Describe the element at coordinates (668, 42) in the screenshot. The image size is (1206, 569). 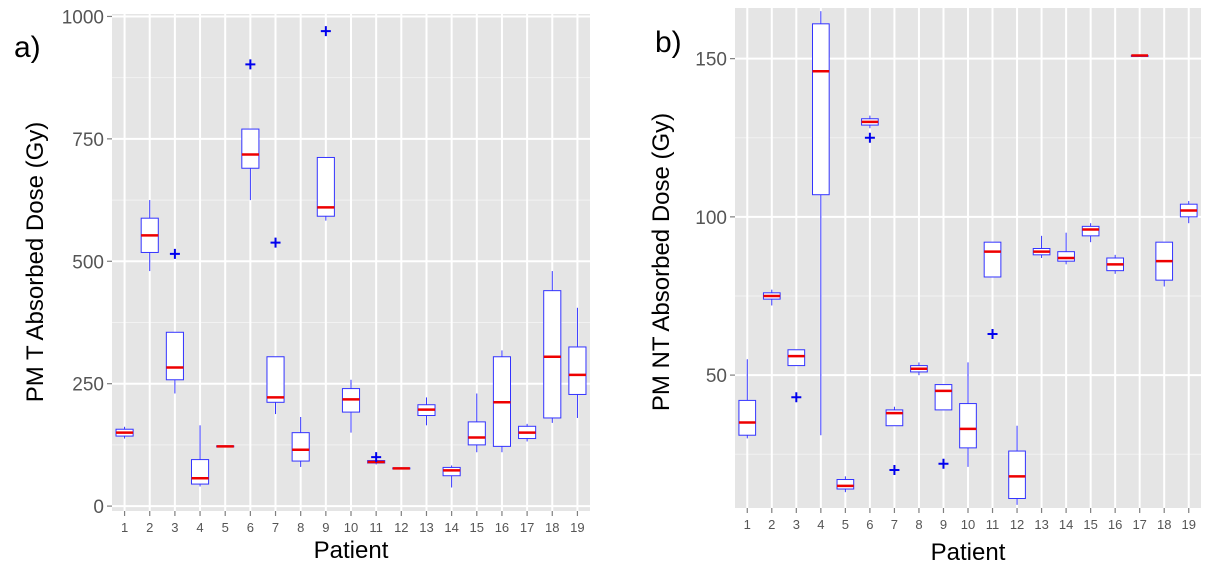
I see `panel-label: b)` at that location.